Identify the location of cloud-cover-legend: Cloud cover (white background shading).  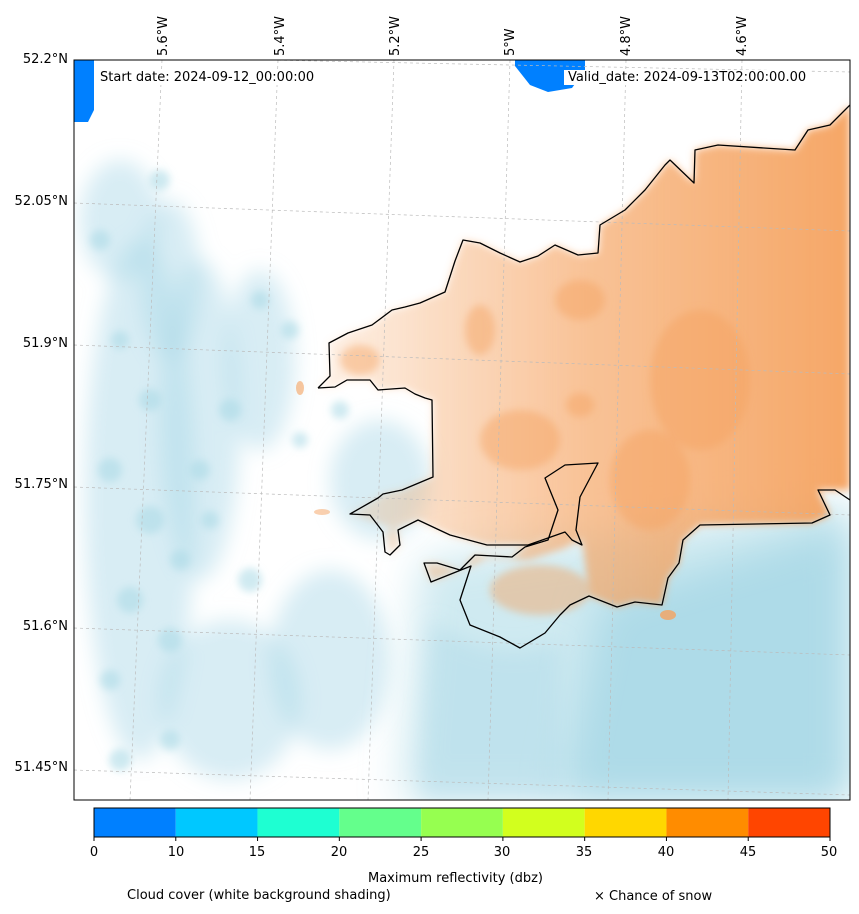
(259, 895).